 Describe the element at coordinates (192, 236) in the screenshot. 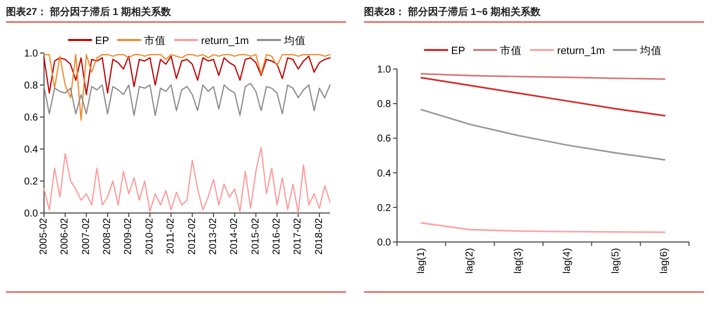

I see `x-tick-label: 2012-02` at that location.